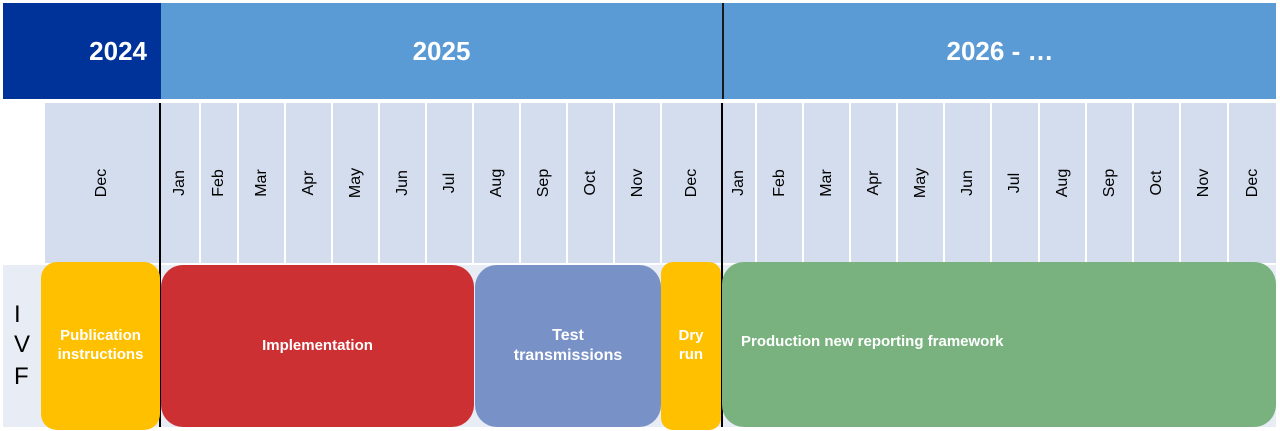 This screenshot has height=431, width=1280. I want to click on year-2025-header: 2025, so click(441, 51).